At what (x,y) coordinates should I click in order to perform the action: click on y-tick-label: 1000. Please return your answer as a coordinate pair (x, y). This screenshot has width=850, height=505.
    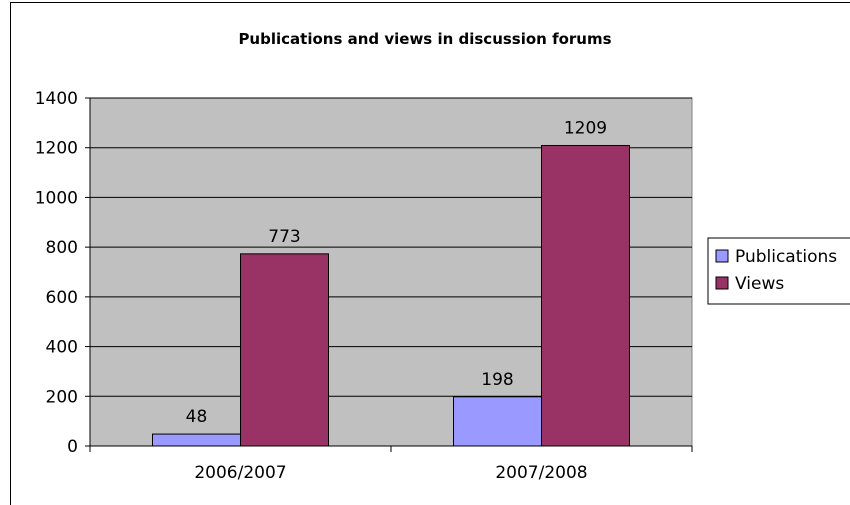
    Looking at the image, I should click on (56, 198).